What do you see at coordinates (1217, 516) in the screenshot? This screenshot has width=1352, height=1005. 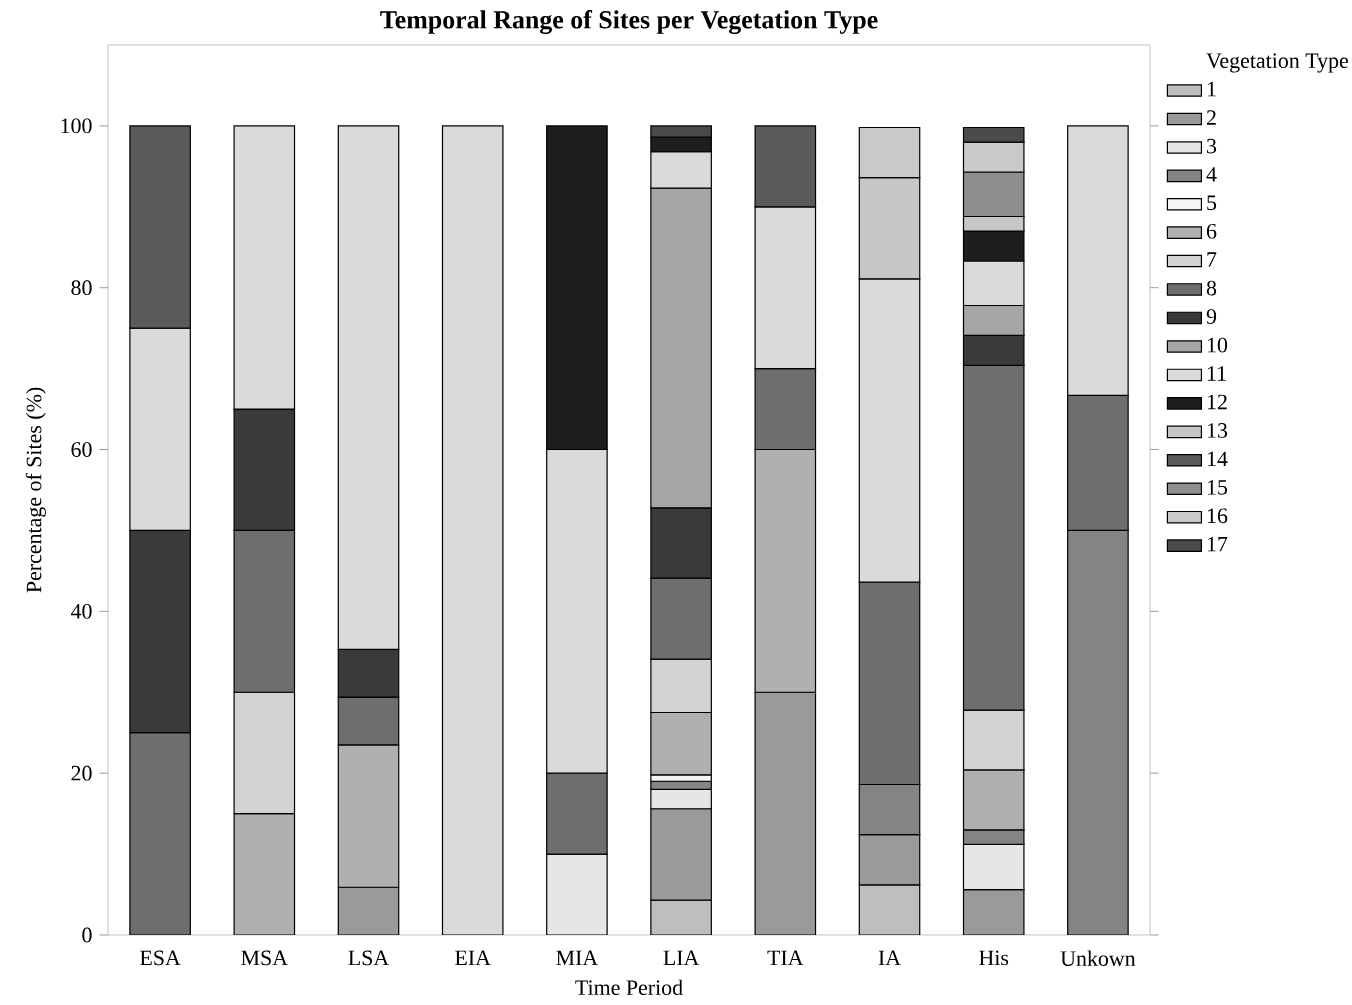 I see `legend-label: 16` at bounding box center [1217, 516].